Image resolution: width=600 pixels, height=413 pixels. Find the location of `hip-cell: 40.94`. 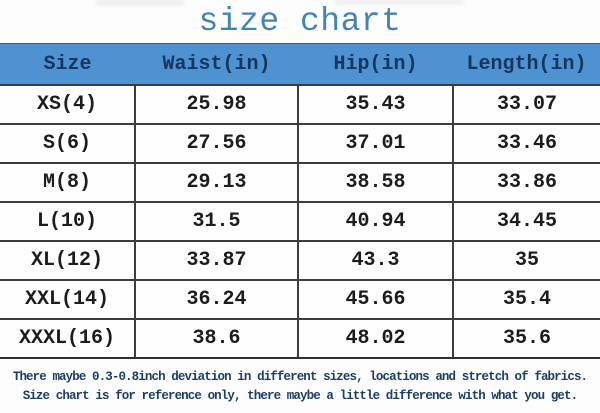

hip-cell: 40.94 is located at coordinates (375, 222).